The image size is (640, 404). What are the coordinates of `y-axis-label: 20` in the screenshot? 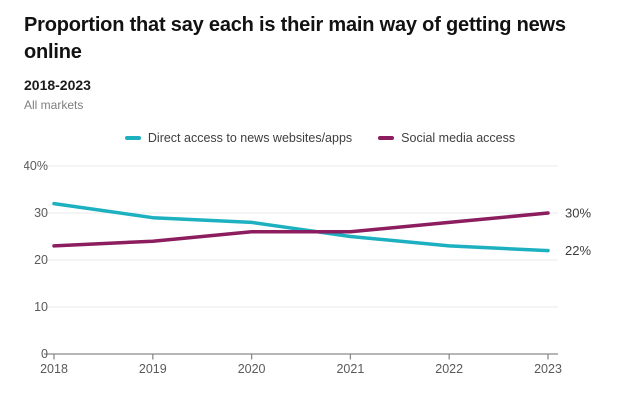 It's located at (41, 260).